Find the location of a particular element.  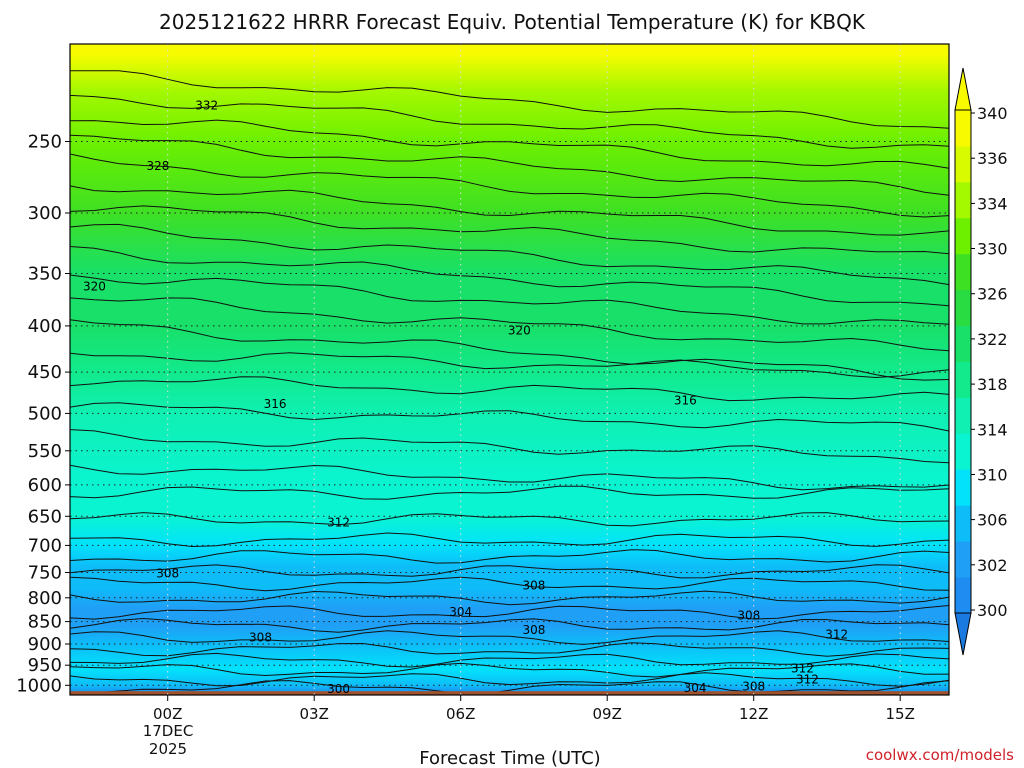

colorbar-tick-label: 314 is located at coordinates (992, 429).